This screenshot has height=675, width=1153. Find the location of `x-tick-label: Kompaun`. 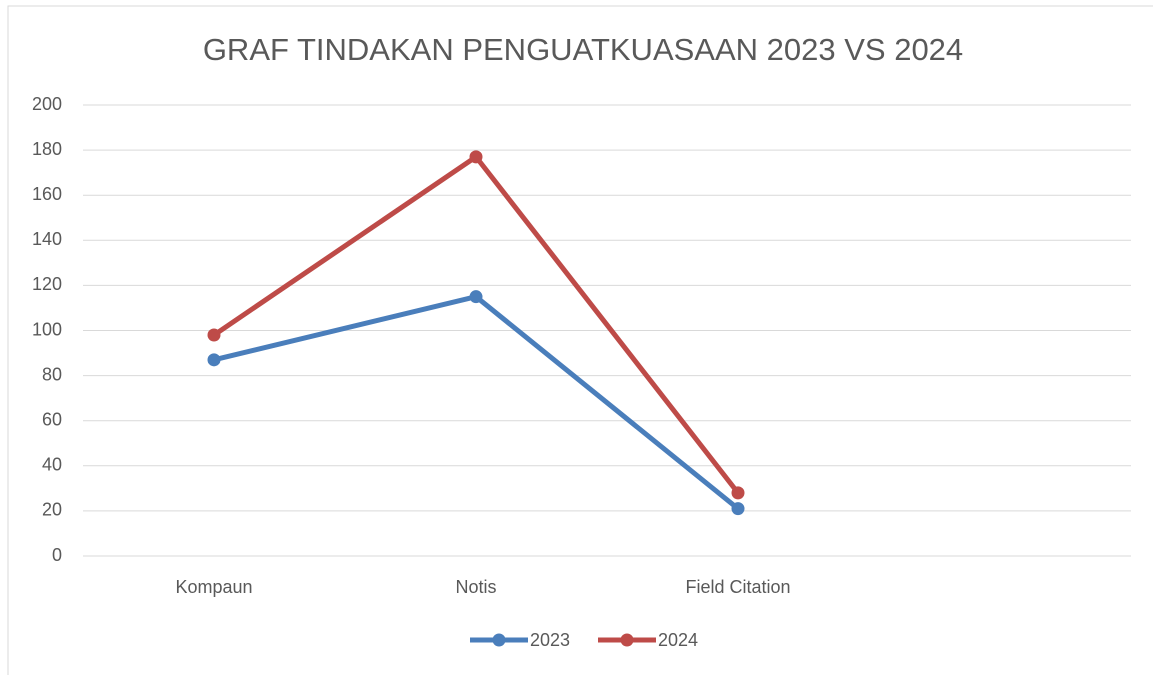

x-tick-label: Kompaun is located at coordinates (213, 587).